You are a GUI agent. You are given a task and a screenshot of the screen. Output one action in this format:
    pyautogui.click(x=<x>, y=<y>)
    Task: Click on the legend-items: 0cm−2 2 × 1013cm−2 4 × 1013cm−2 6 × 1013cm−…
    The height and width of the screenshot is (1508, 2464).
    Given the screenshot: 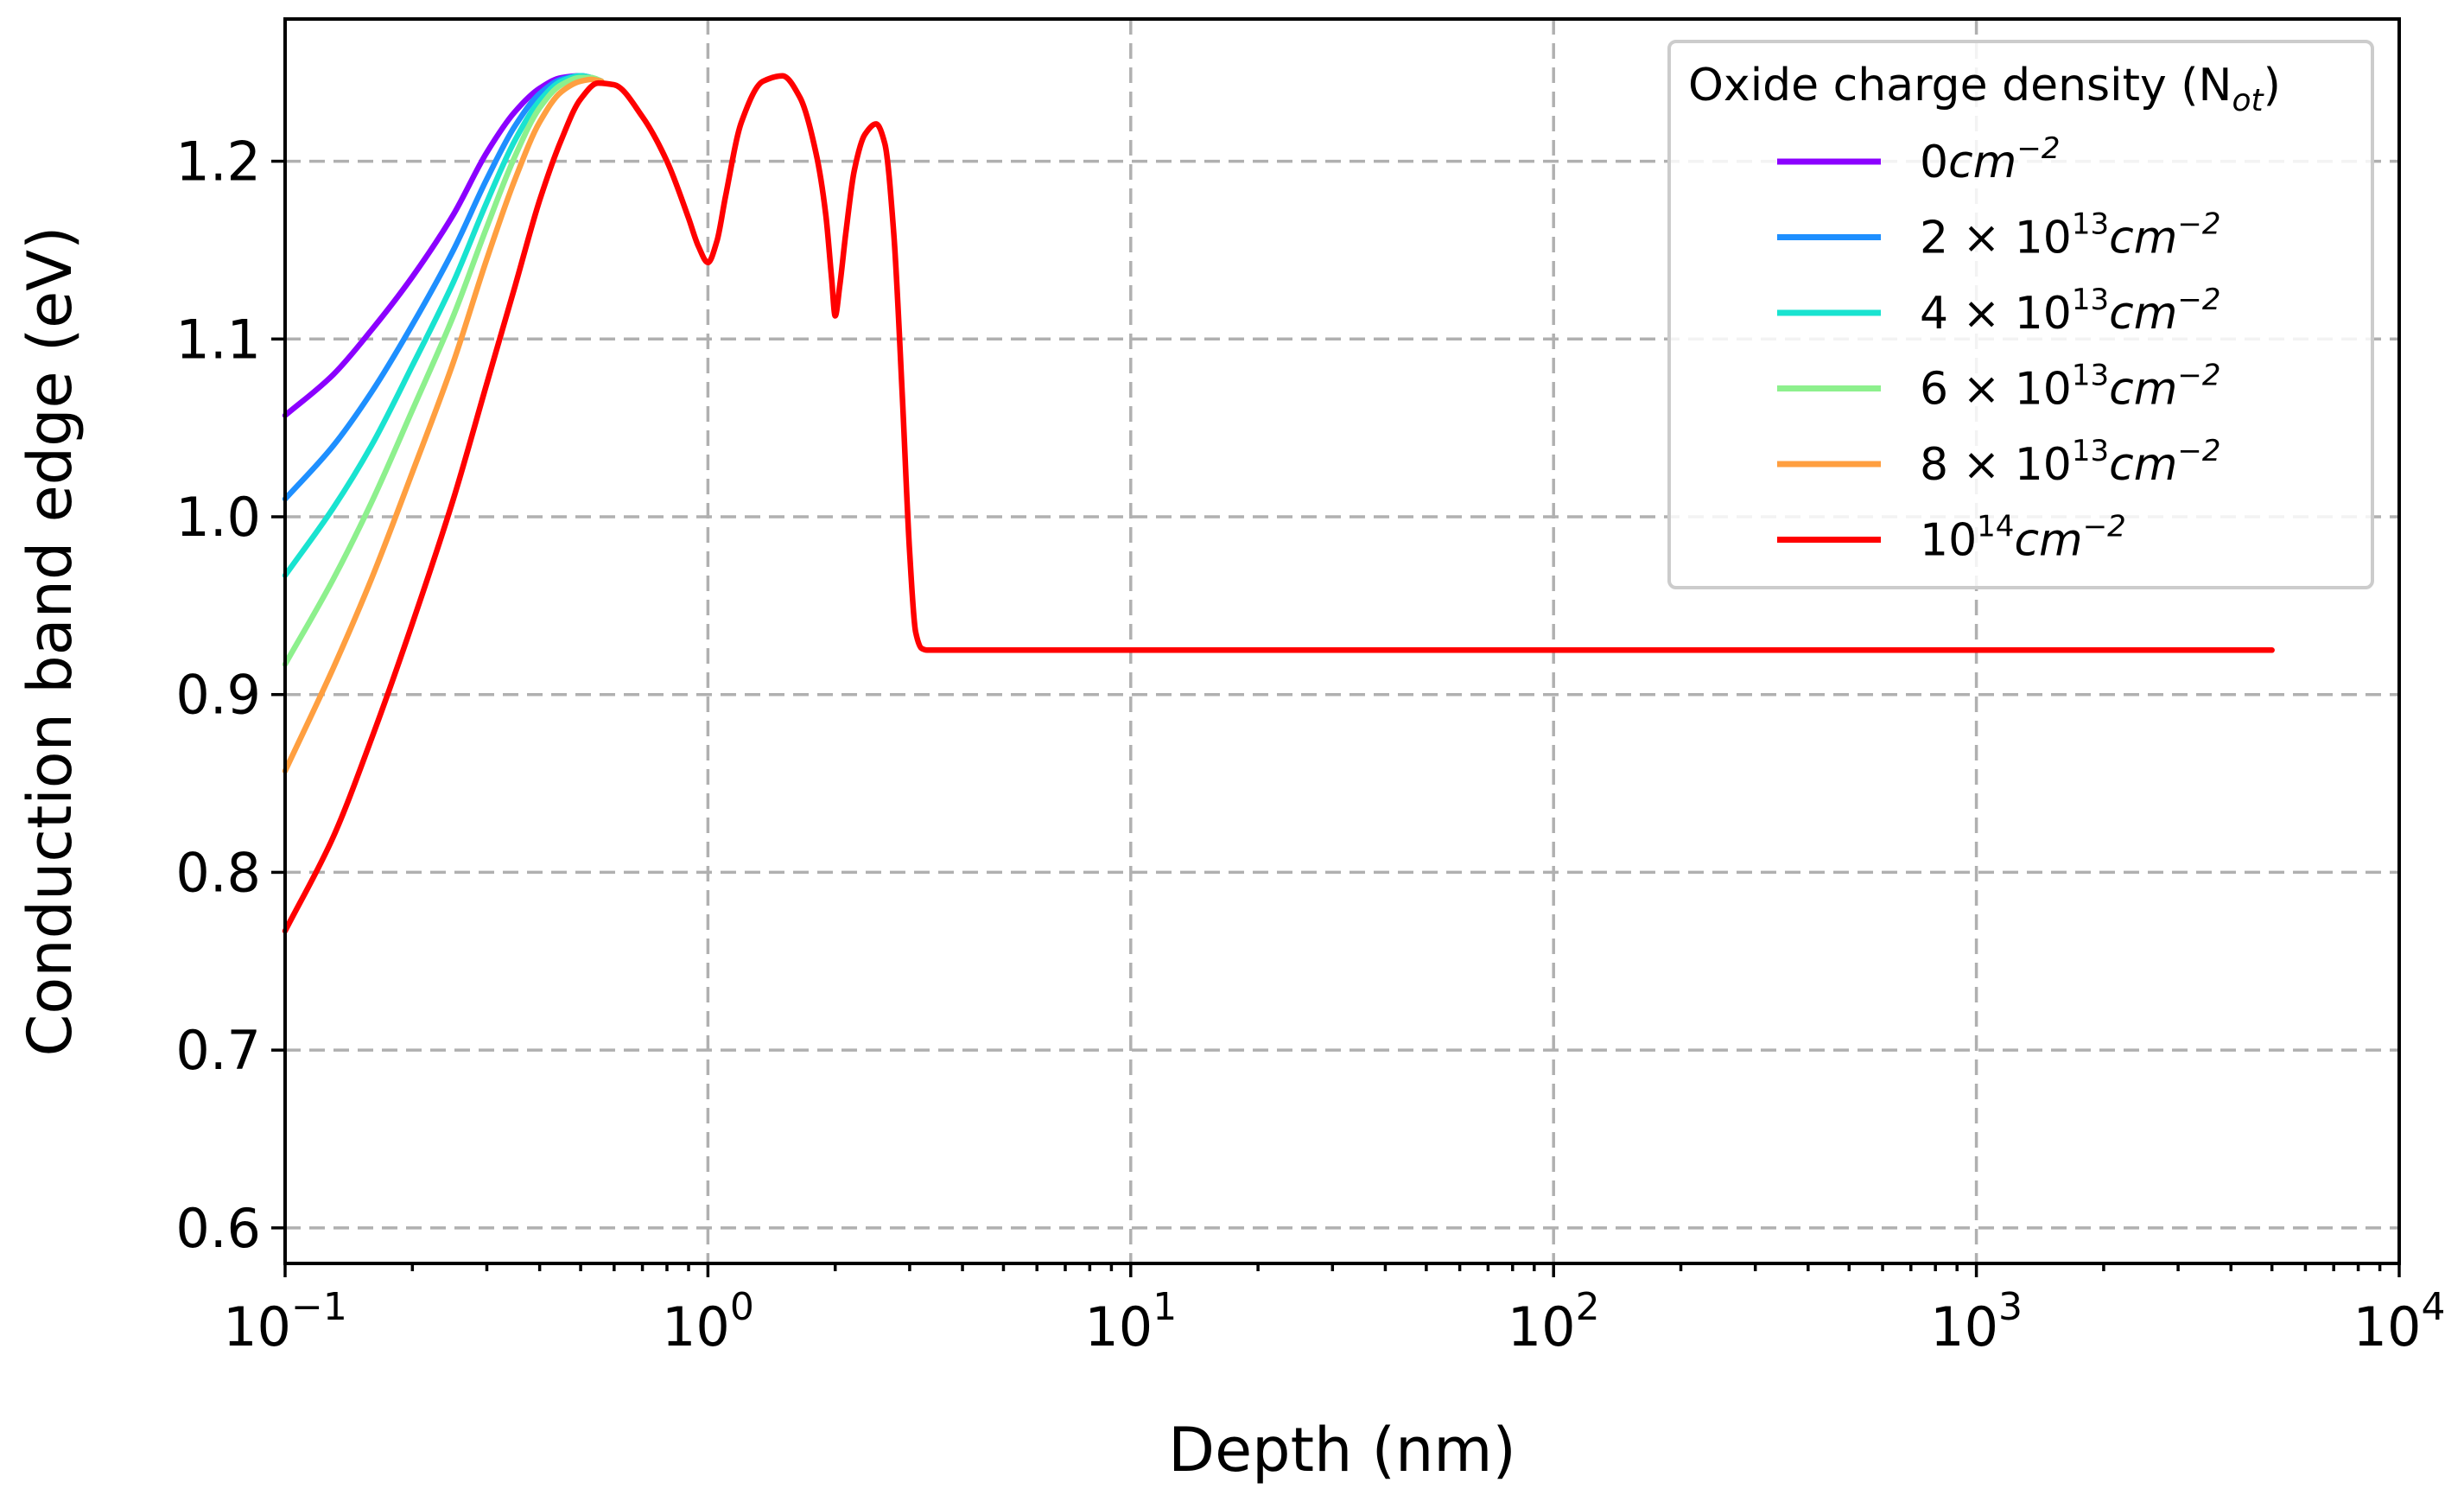 What is the action you would take?
    pyautogui.click(x=1999, y=349)
    